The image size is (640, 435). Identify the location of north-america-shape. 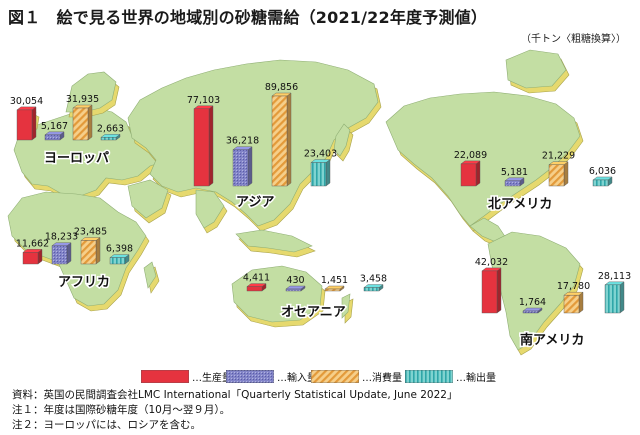
(483, 159).